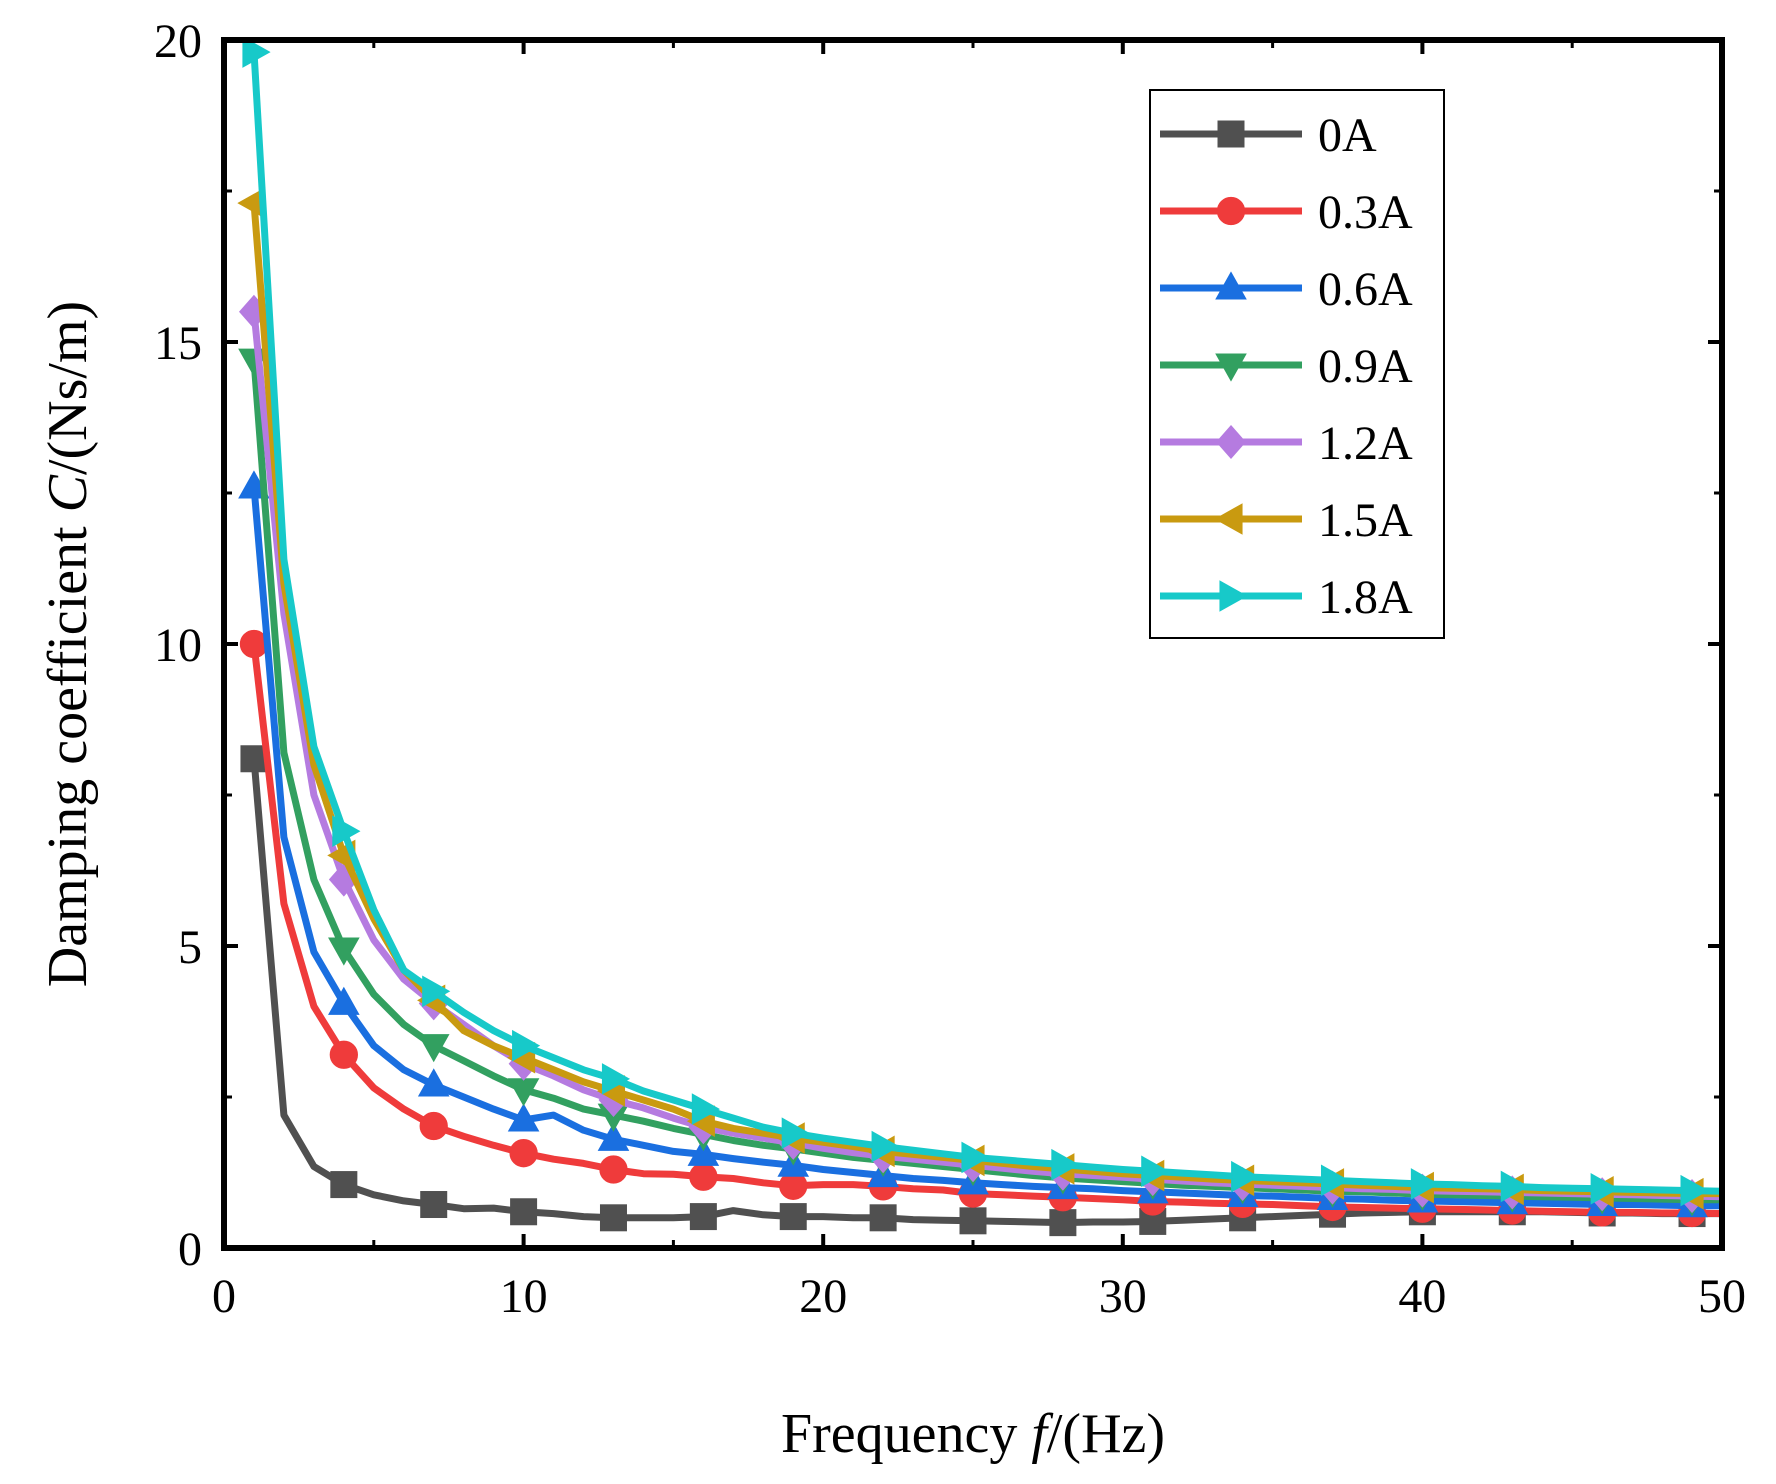 The image size is (1776, 1484). What do you see at coordinates (68, 388) in the screenshot?
I see `y-axis-title-suffix: /(Ns/m)` at bounding box center [68, 388].